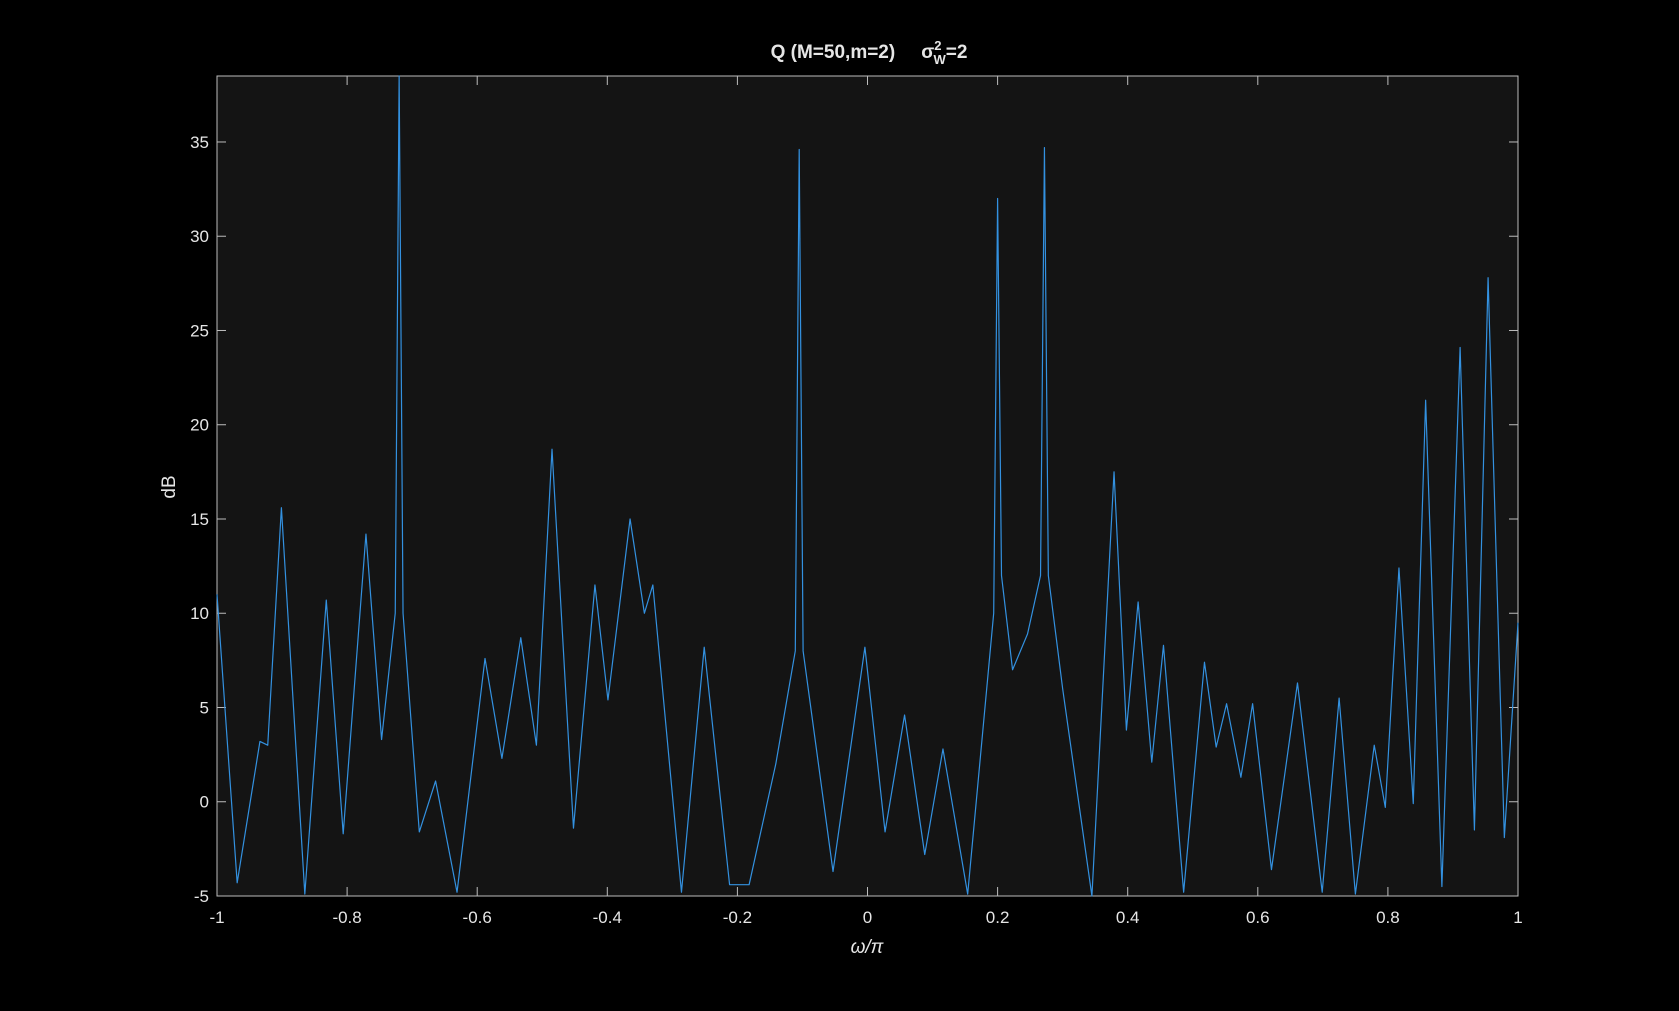 The height and width of the screenshot is (1011, 1679). What do you see at coordinates (607, 917) in the screenshot?
I see `x-tick-label: -0.4` at bounding box center [607, 917].